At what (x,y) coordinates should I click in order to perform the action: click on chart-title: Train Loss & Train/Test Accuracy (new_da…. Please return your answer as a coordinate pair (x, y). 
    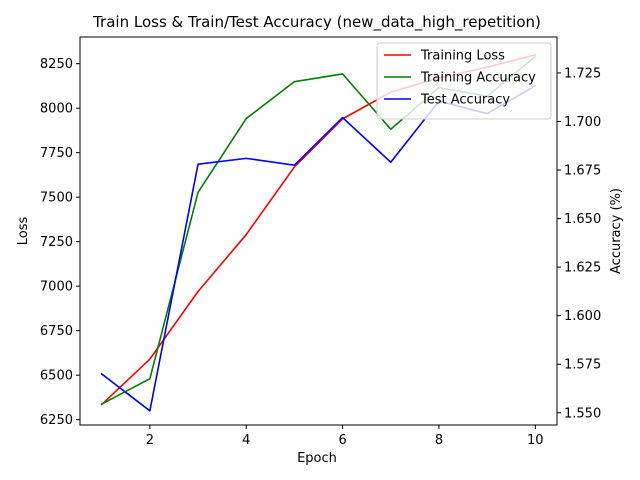
    Looking at the image, I should click on (316, 22).